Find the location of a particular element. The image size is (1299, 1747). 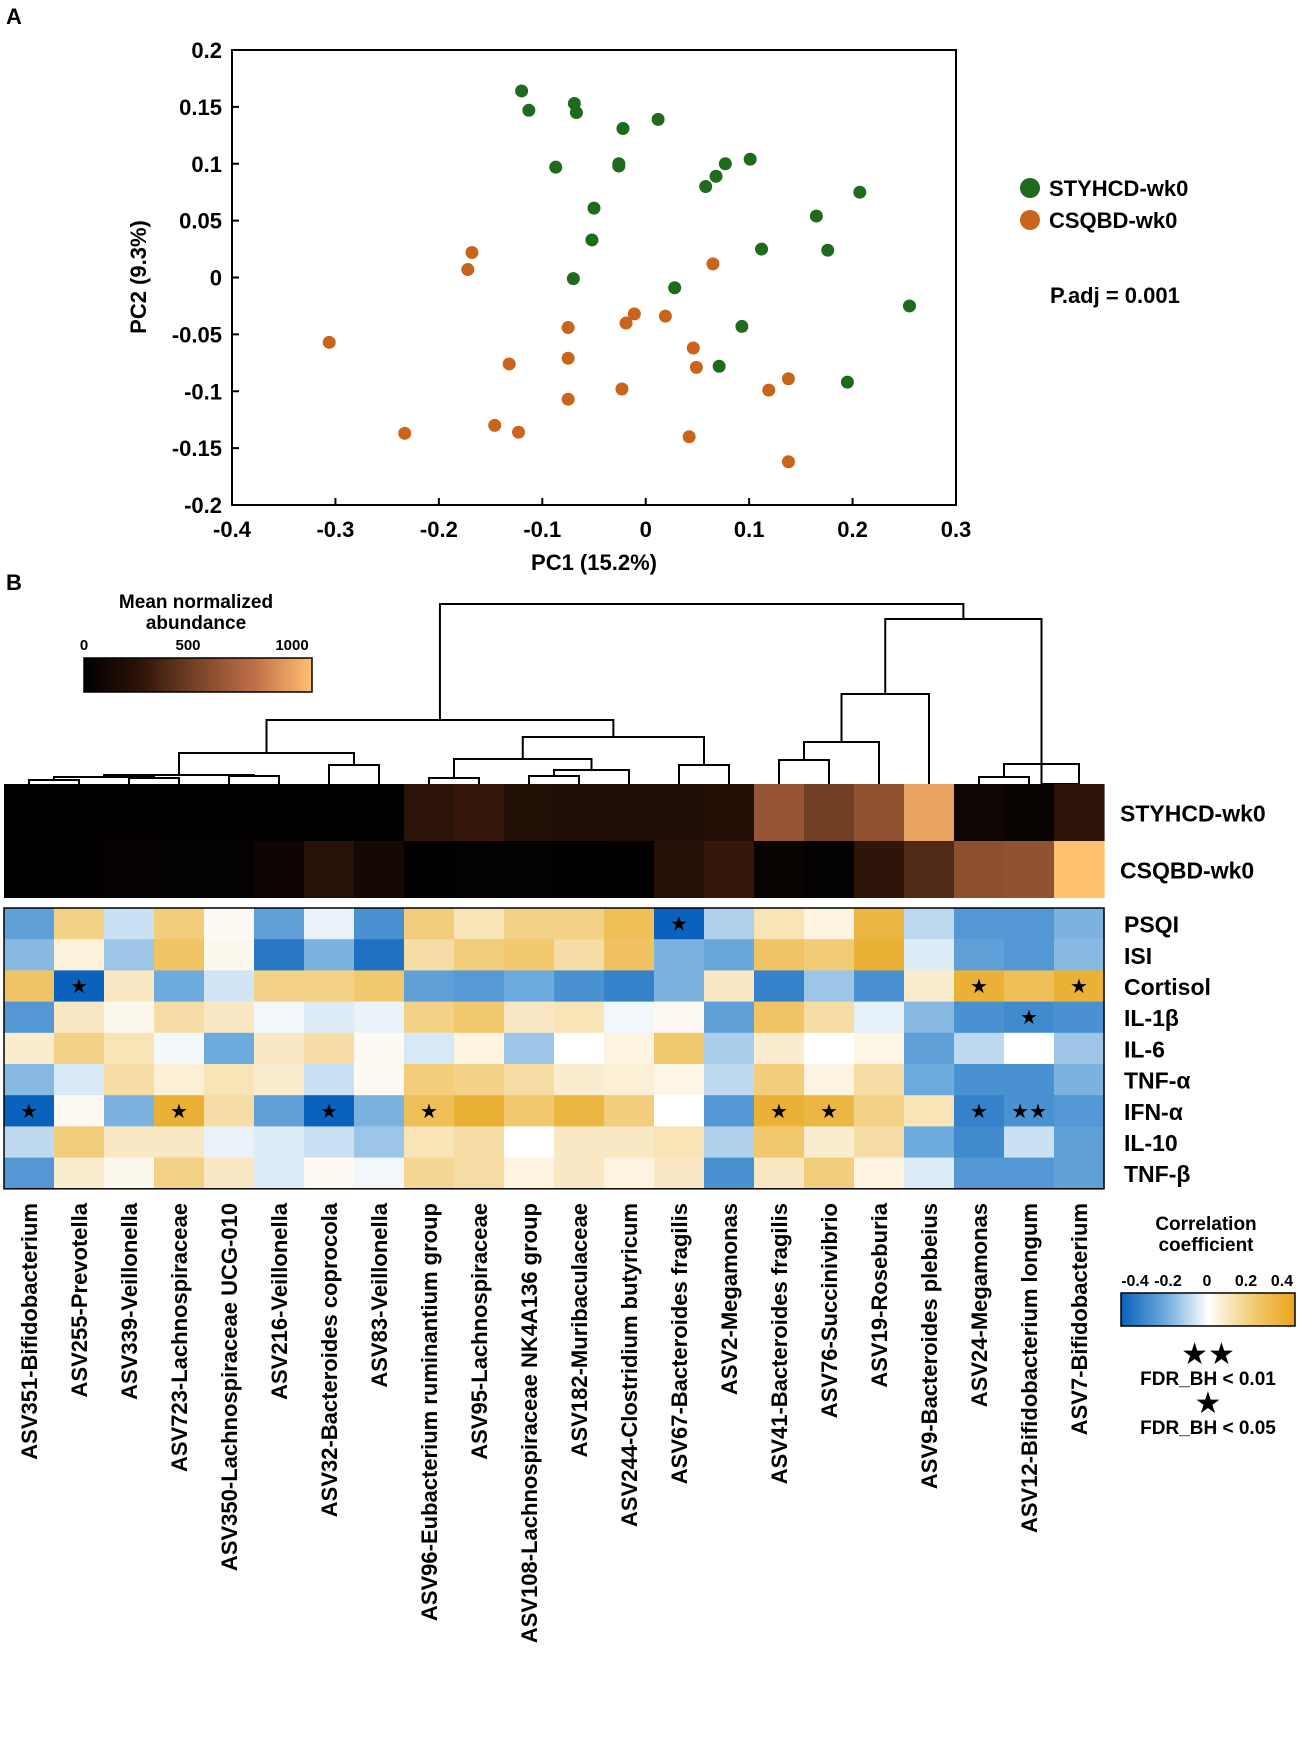

correlation-heatmap-border is located at coordinates (554, 1048).